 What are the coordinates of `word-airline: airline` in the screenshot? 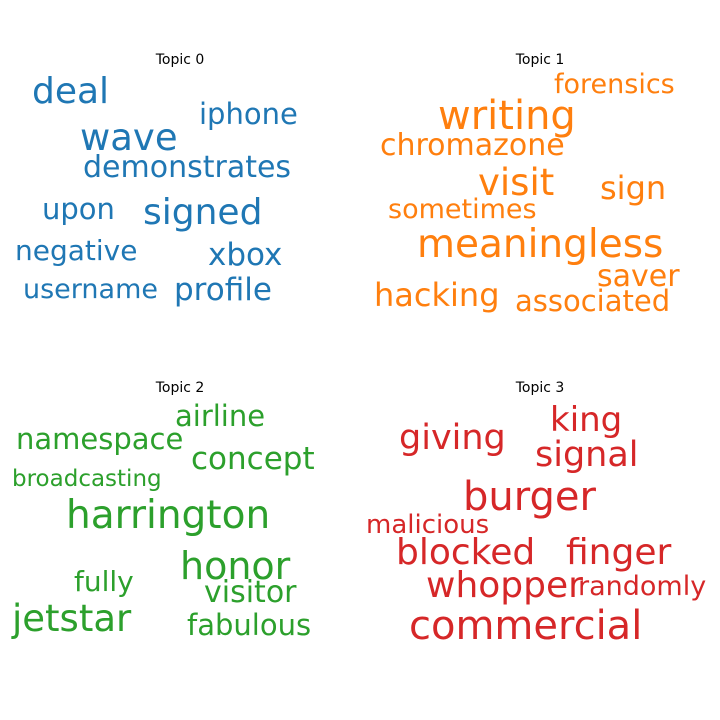 It's located at (220, 416).